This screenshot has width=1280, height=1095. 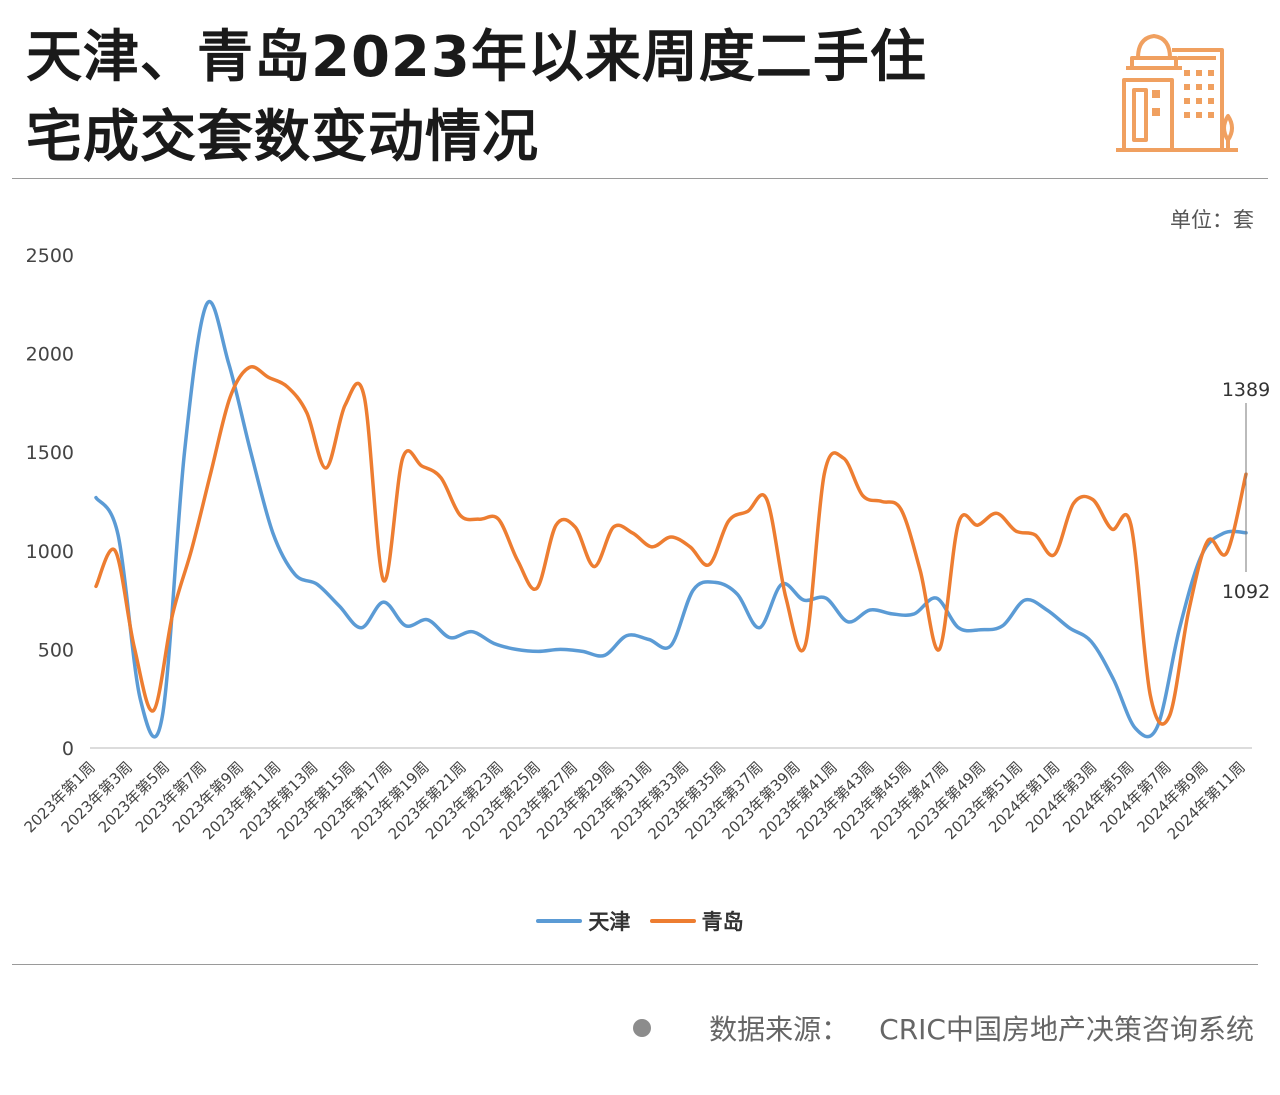 What do you see at coordinates (1246, 390) in the screenshot?
I see `end-label-qingdao: 1389` at bounding box center [1246, 390].